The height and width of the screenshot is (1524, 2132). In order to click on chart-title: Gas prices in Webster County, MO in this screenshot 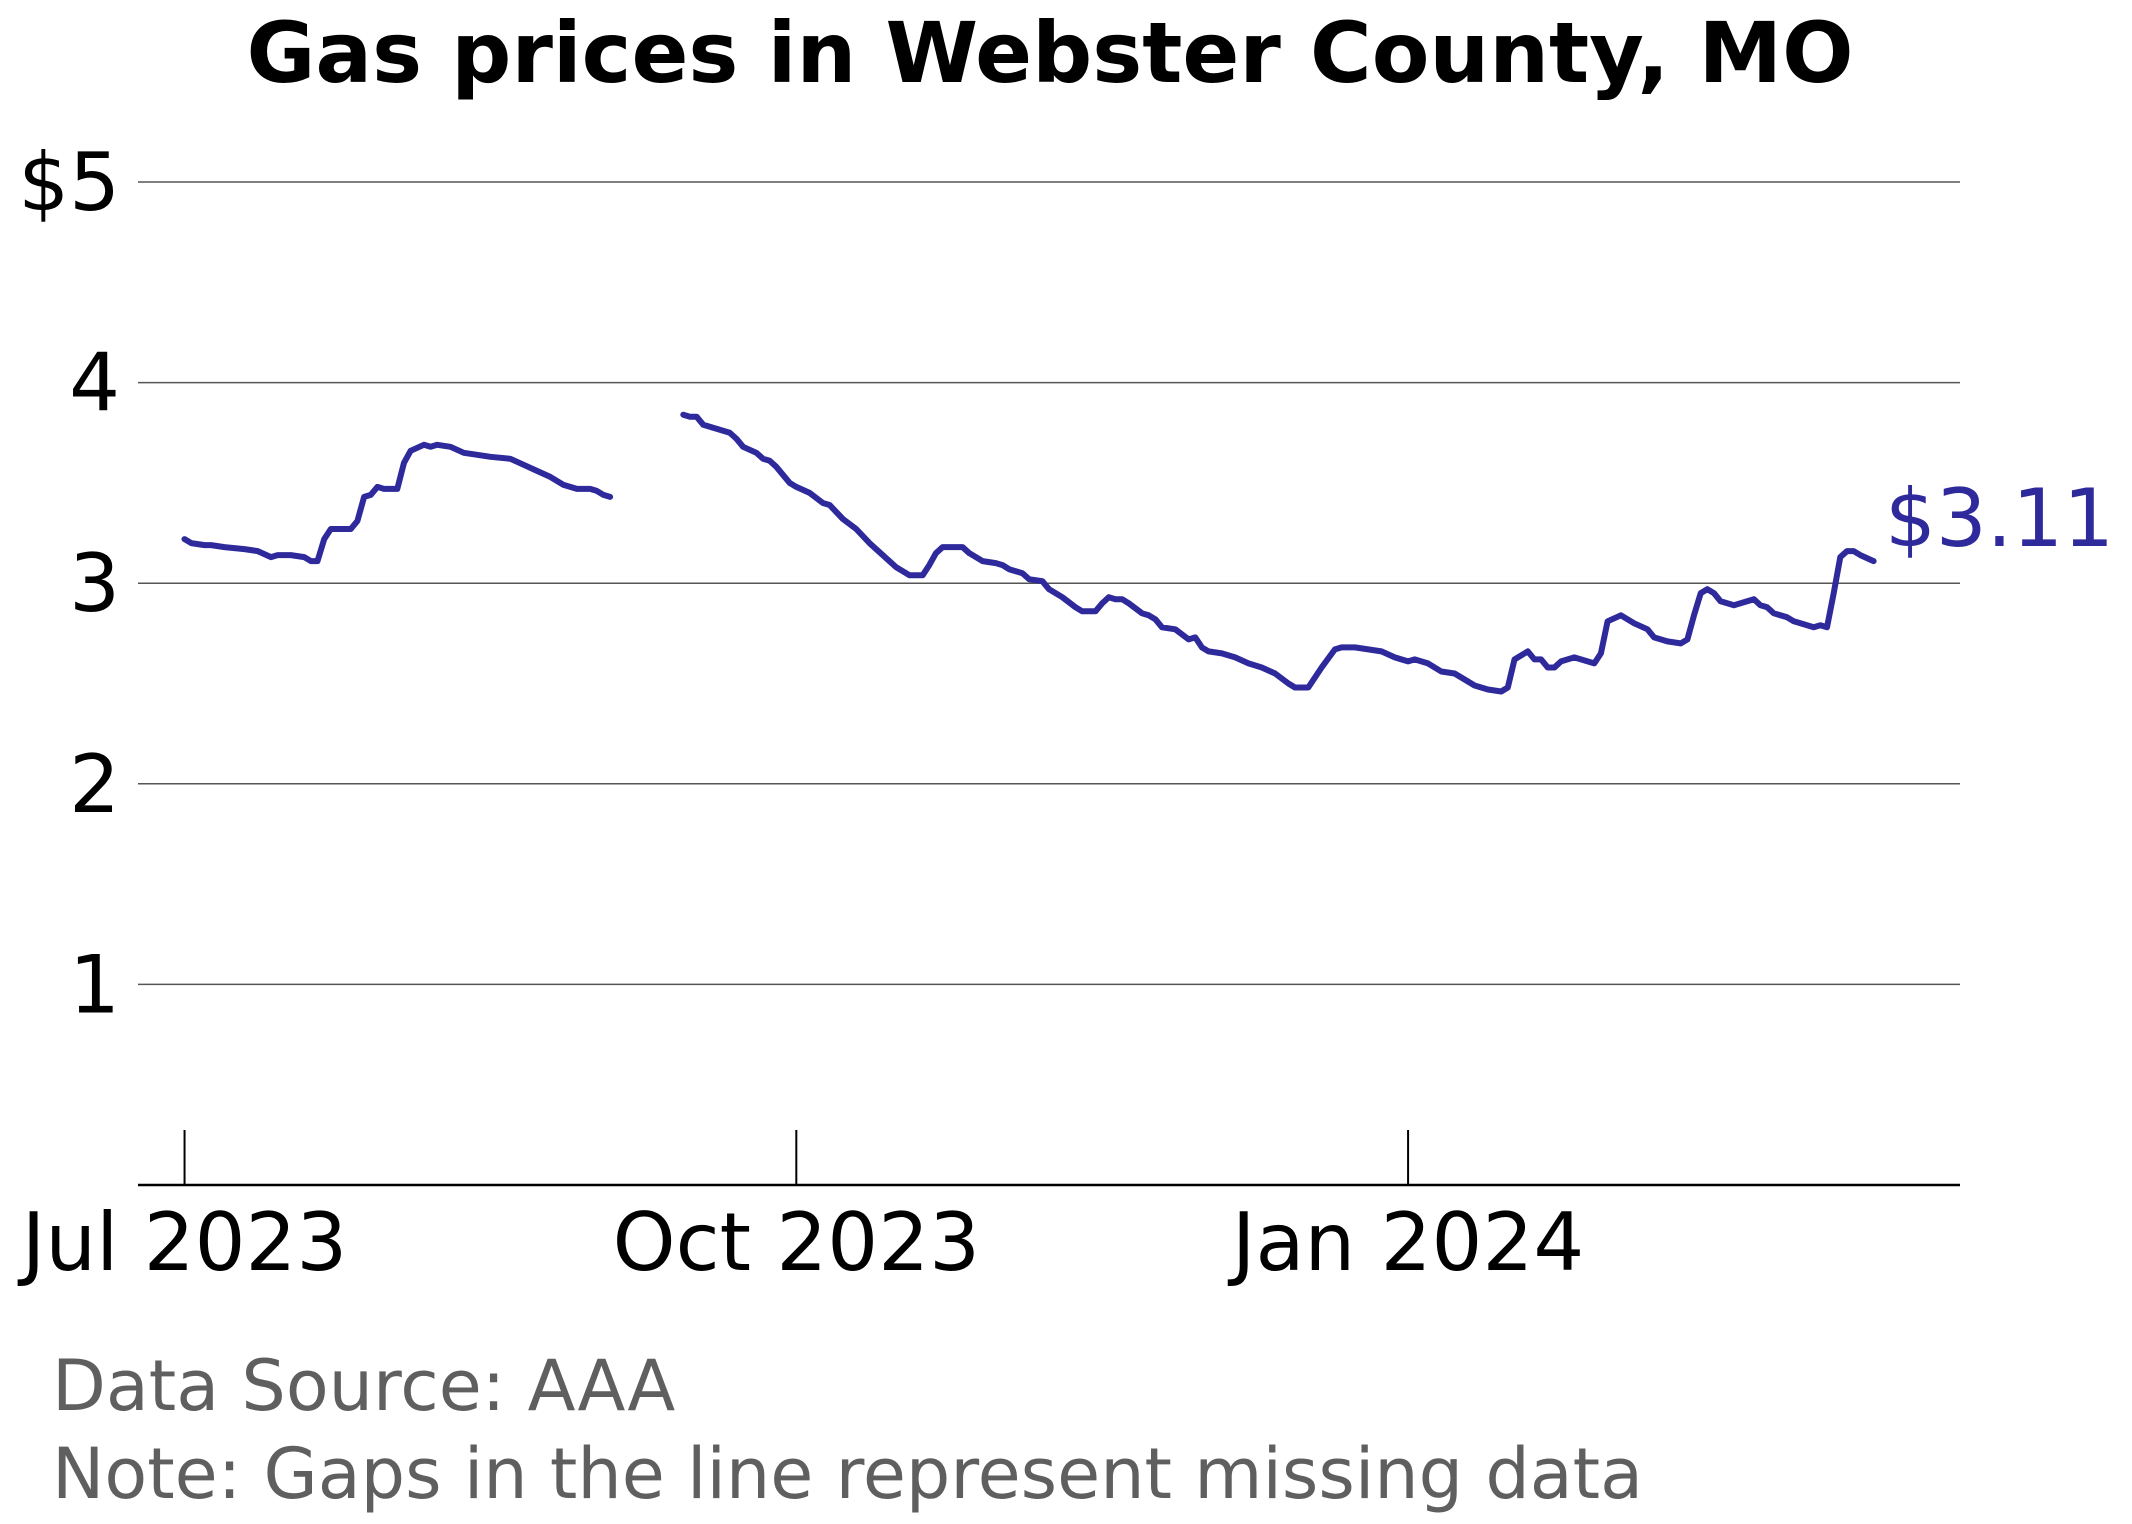, I will do `click(1049, 53)`.